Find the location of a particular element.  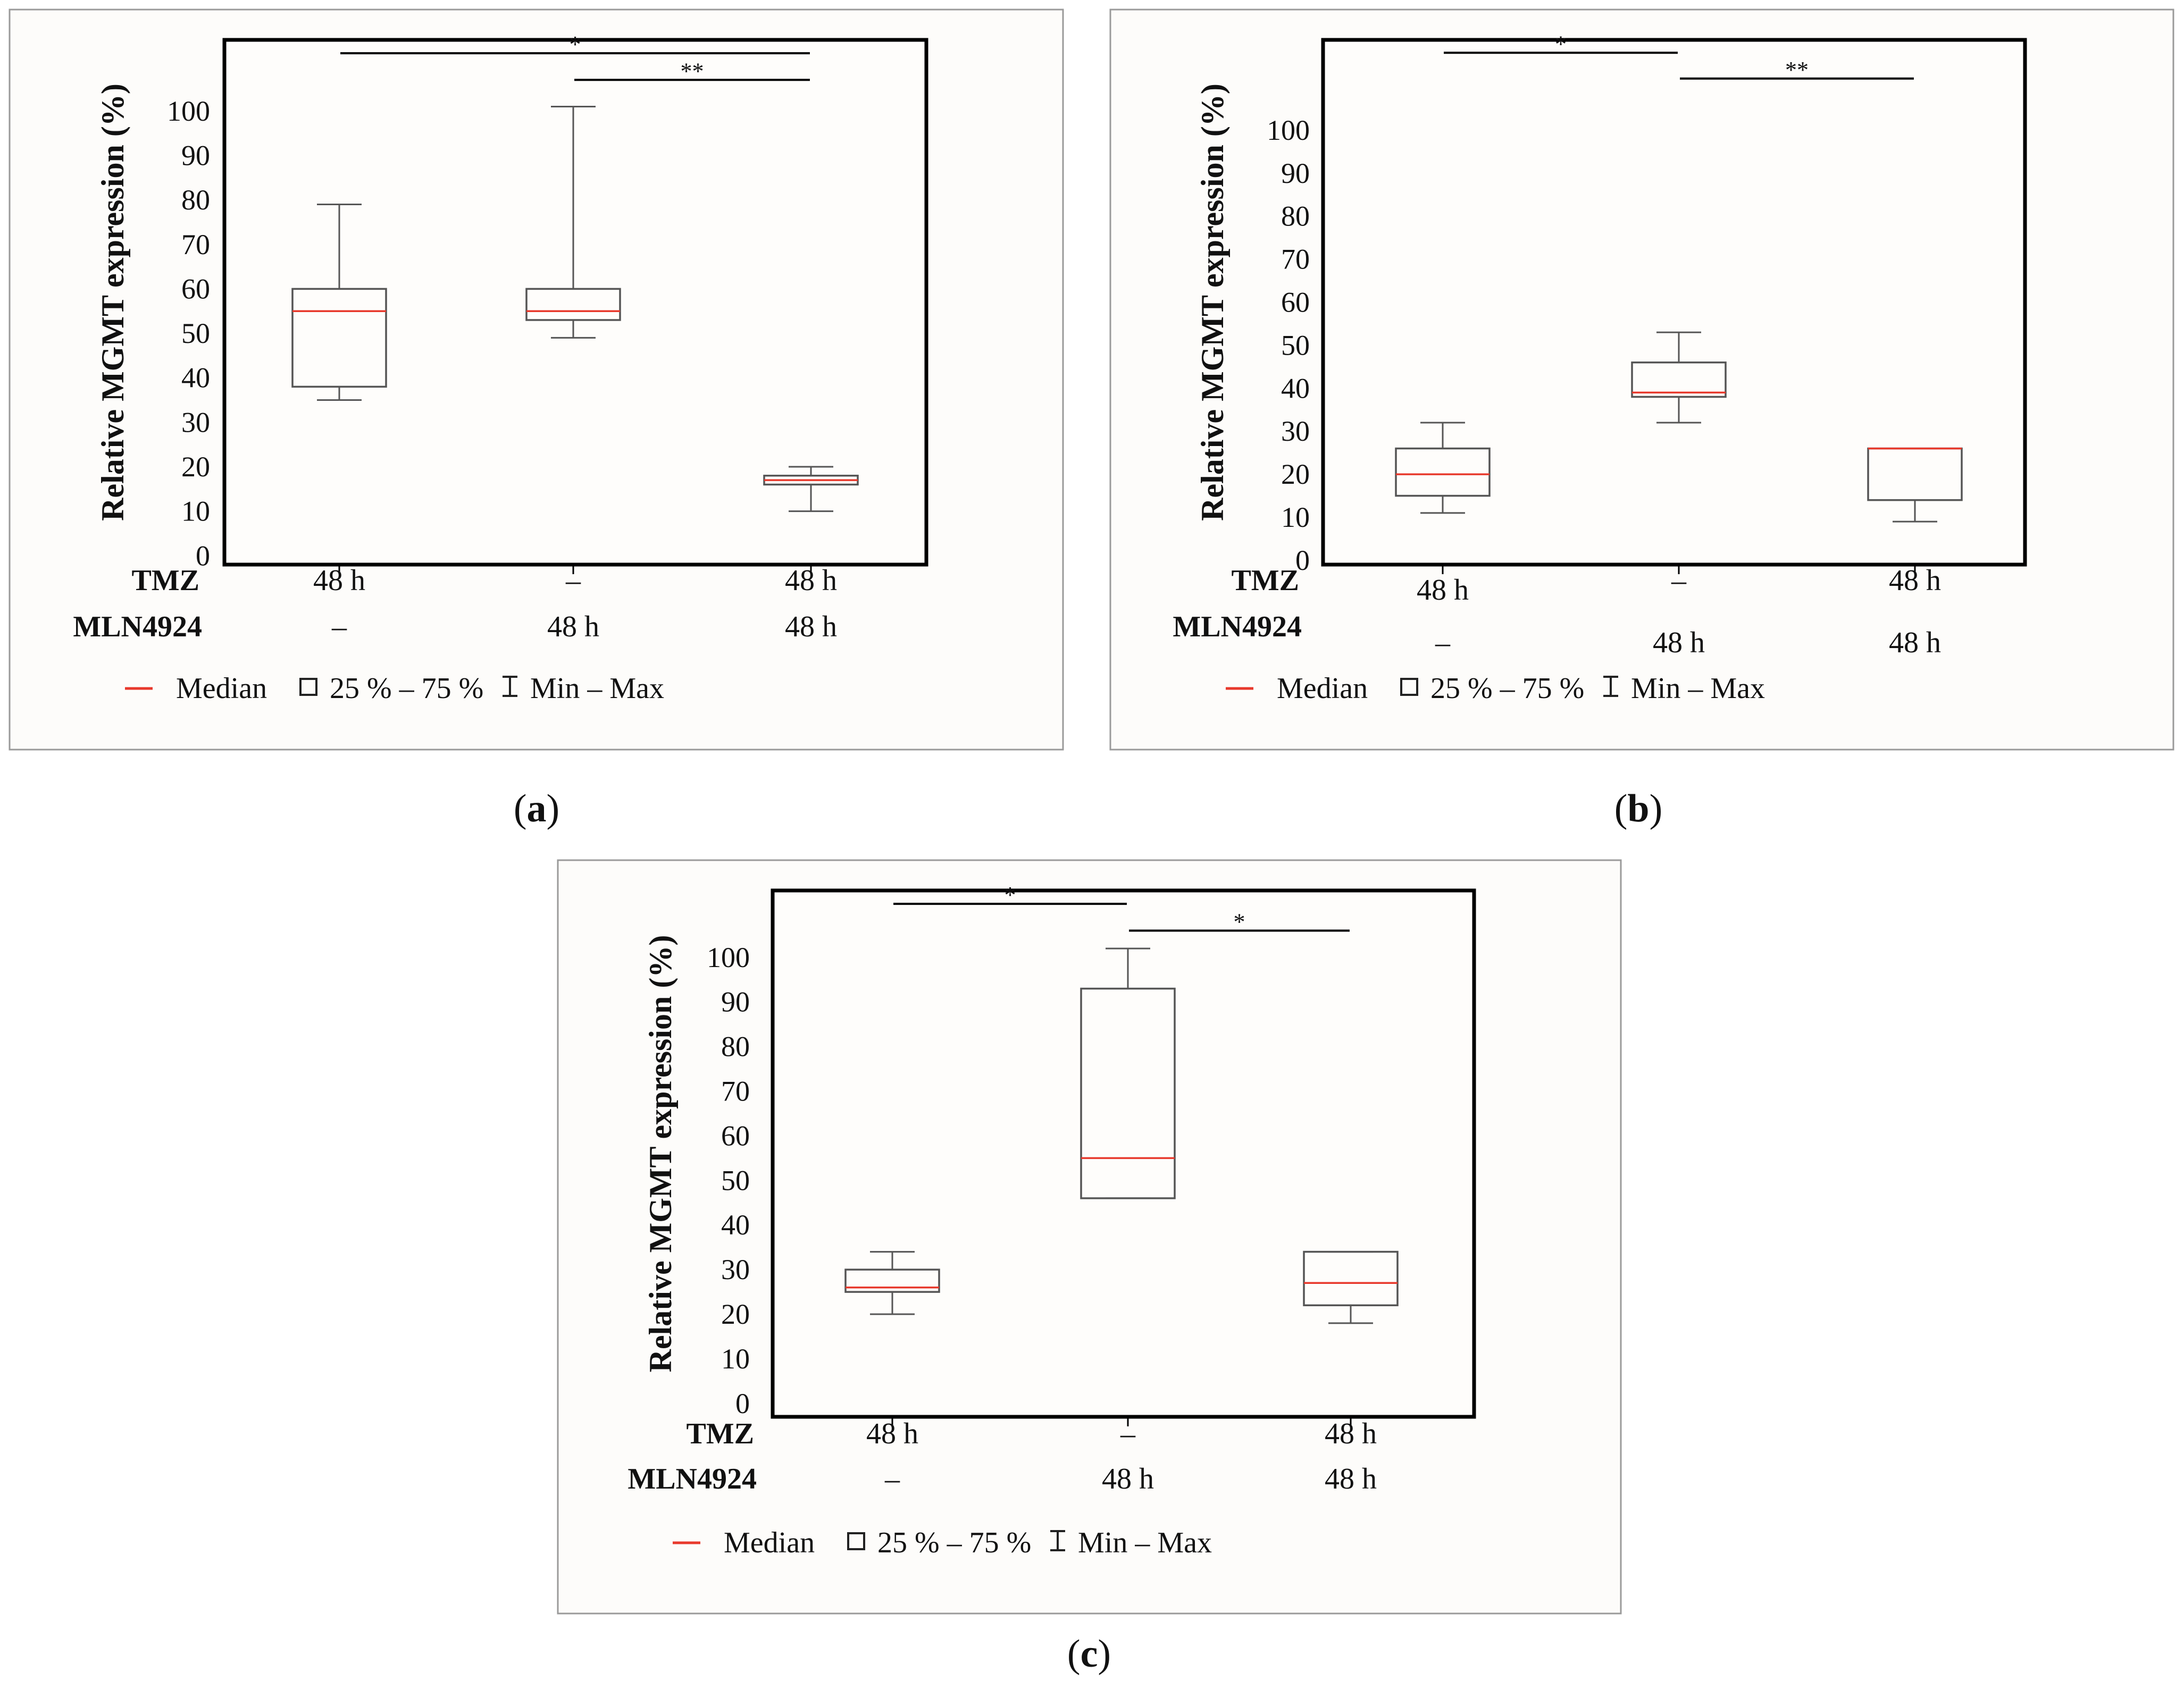

caption-letter: b is located at coordinates (1638, 808).